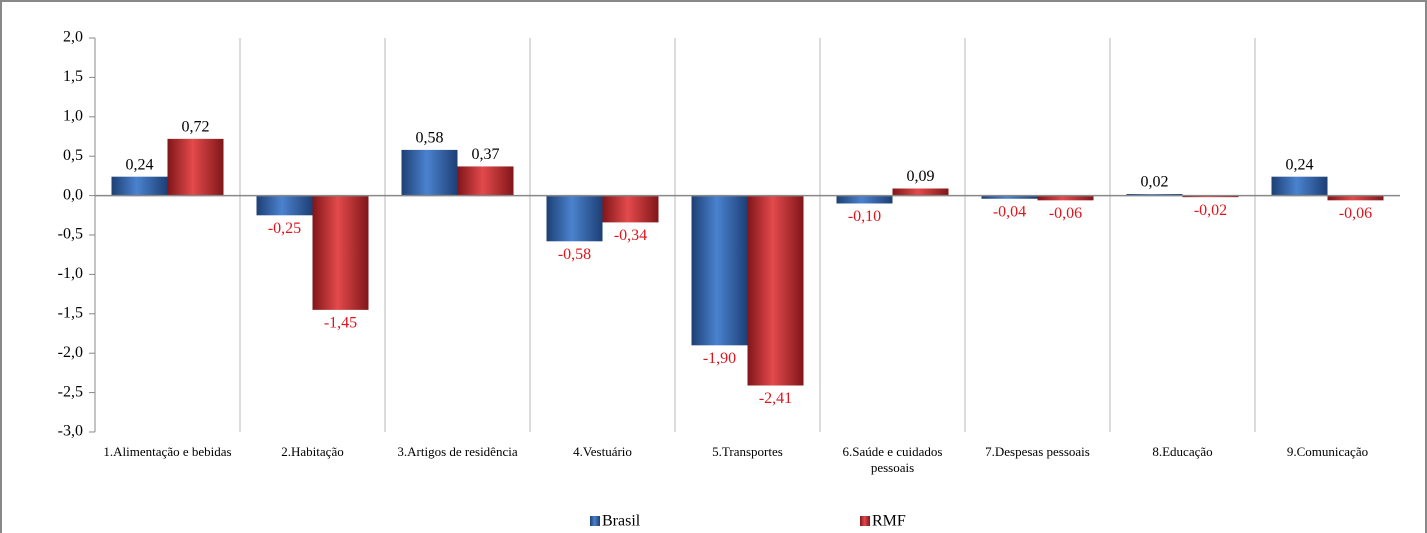 The width and height of the screenshot is (1427, 533). Describe the element at coordinates (775, 398) in the screenshot. I see `value-label: -2,41` at that location.